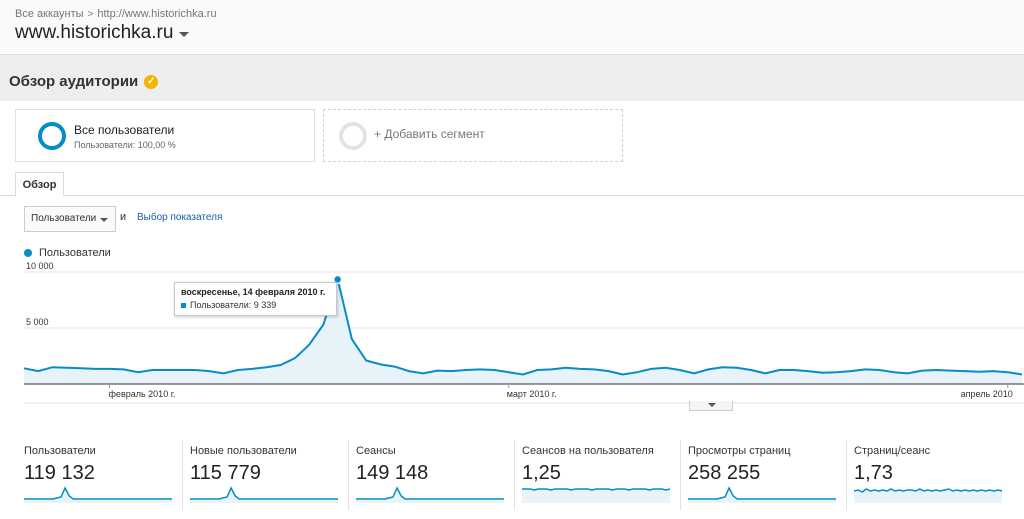 The width and height of the screenshot is (1024, 519). Describe the element at coordinates (601, 475) in the screenshot. I see `scorecard: Сеансов на пользователя 1,25` at that location.